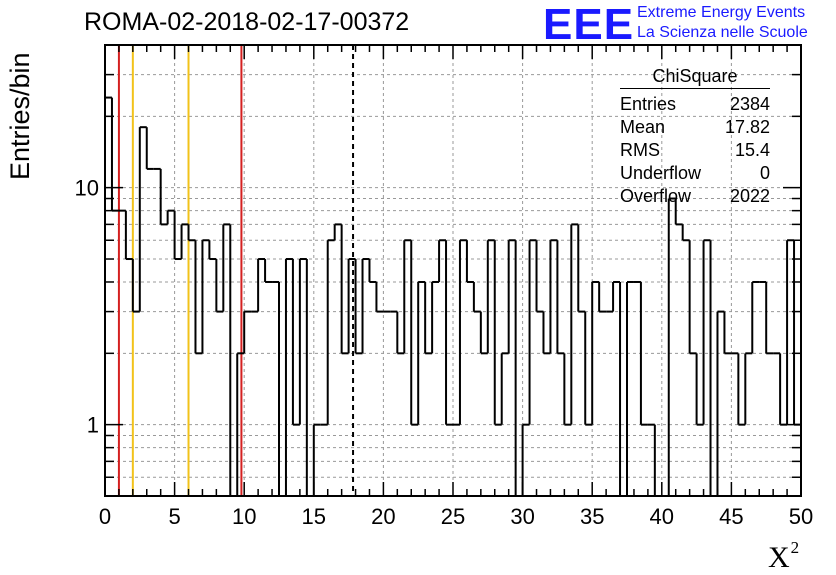 This screenshot has width=836, height=575. I want to click on stats-row-entries: Entries 2384, so click(695, 104).